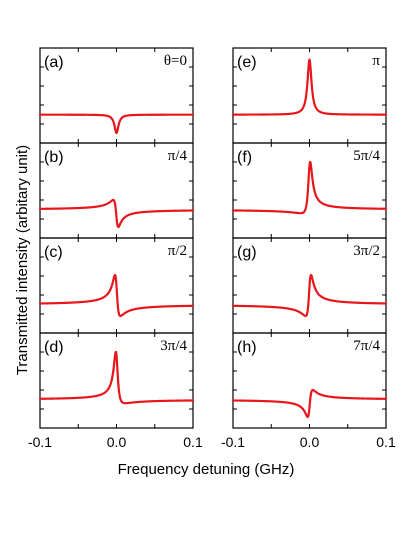  I want to click on phase-label: π/4, so click(178, 156).